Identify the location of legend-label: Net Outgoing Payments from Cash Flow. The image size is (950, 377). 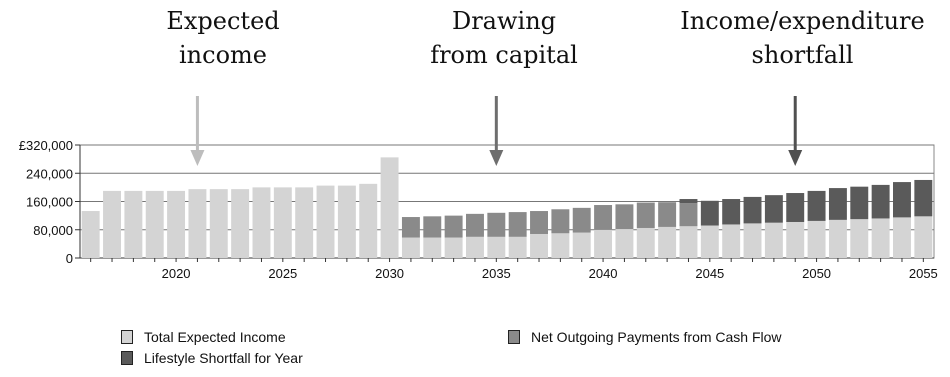
(656, 337).